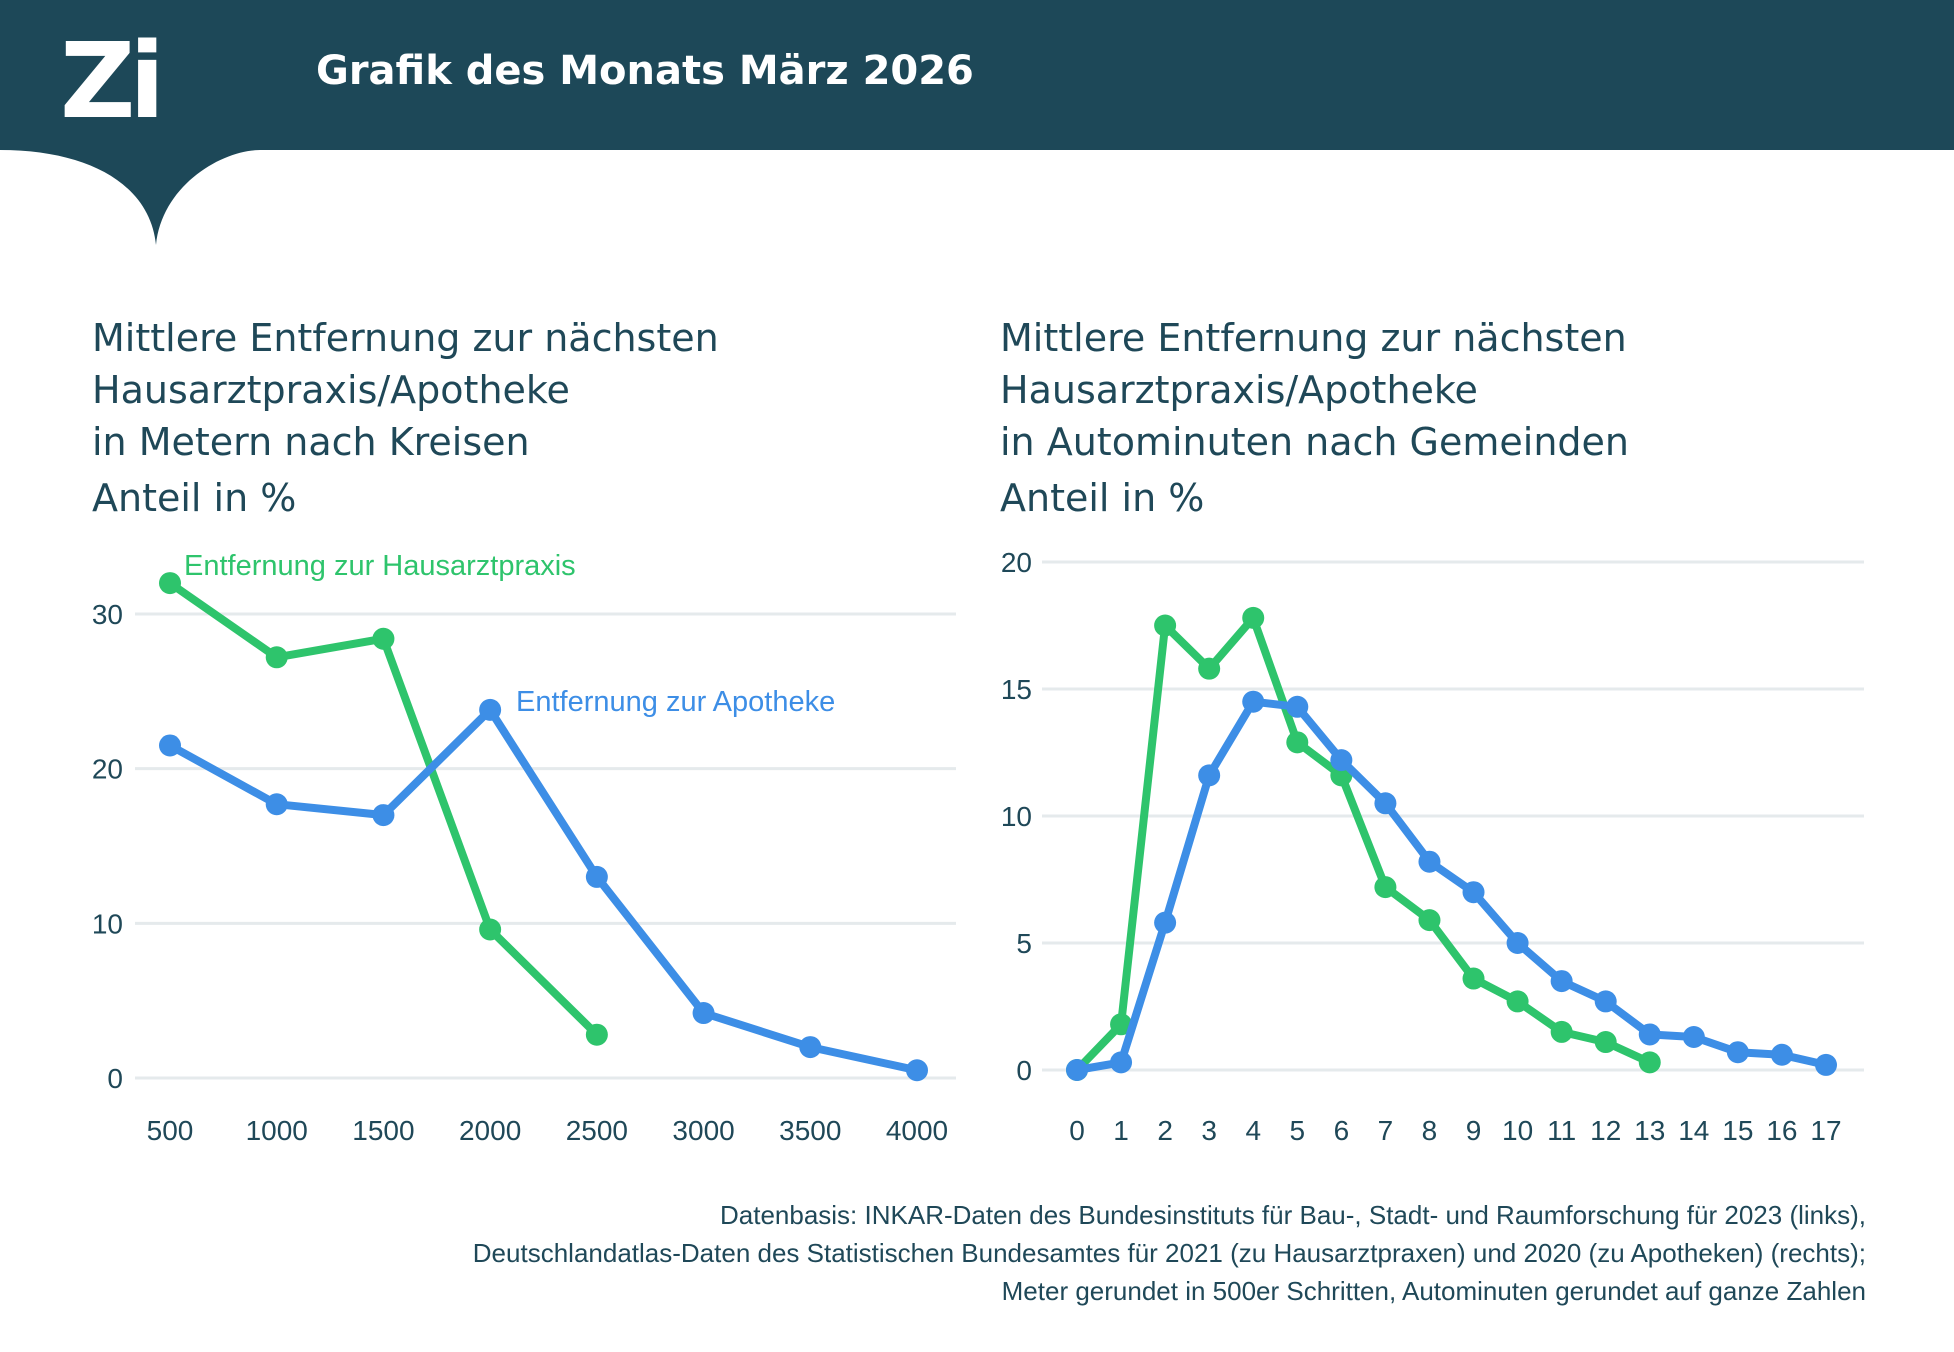  What do you see at coordinates (311, 442) in the screenshot?
I see `chart-title-line: in Metern nach Kreisen` at bounding box center [311, 442].